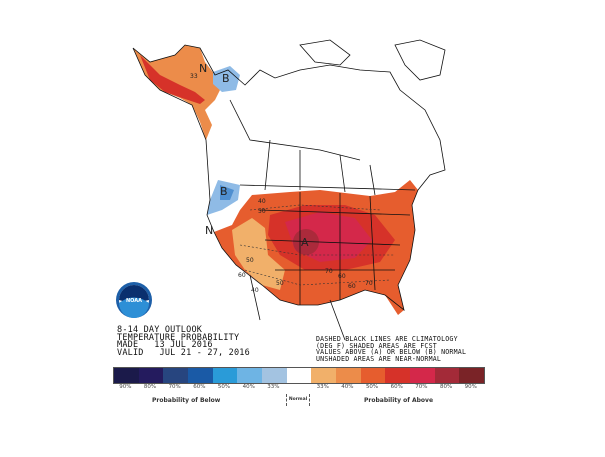 The image size is (605, 457). What do you see at coordinates (160, 330) in the screenshot?
I see `outlook-title: 8-14 DAY OUTLOOK` at bounding box center [160, 330].